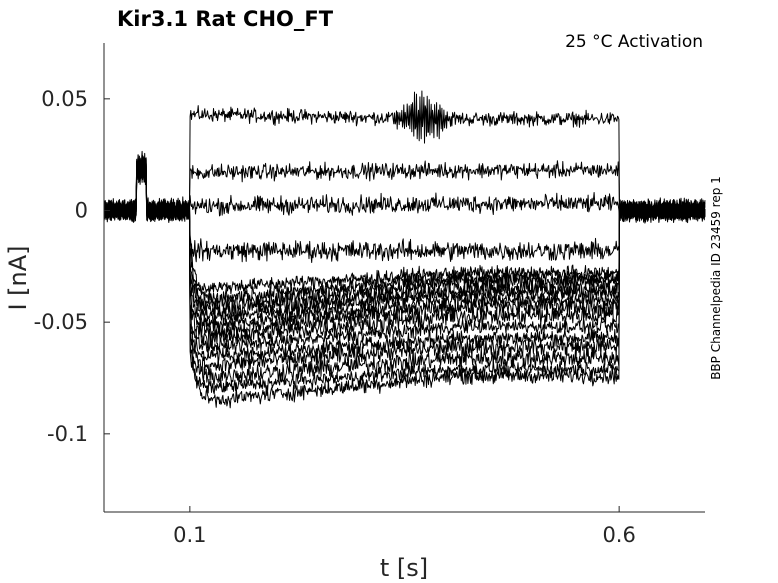 Image resolution: width=778 pixels, height=583 pixels. Describe the element at coordinates (404, 568) in the screenshot. I see `x-axis-label: t [s]` at that location.